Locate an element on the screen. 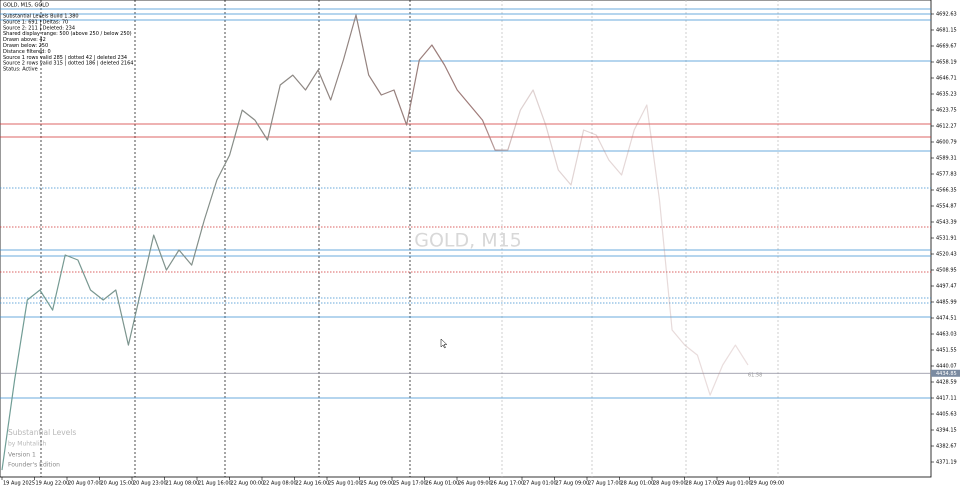 This screenshot has height=488, width=960. x-tick-label: 19 Aug 22:00 is located at coordinates (53, 484).